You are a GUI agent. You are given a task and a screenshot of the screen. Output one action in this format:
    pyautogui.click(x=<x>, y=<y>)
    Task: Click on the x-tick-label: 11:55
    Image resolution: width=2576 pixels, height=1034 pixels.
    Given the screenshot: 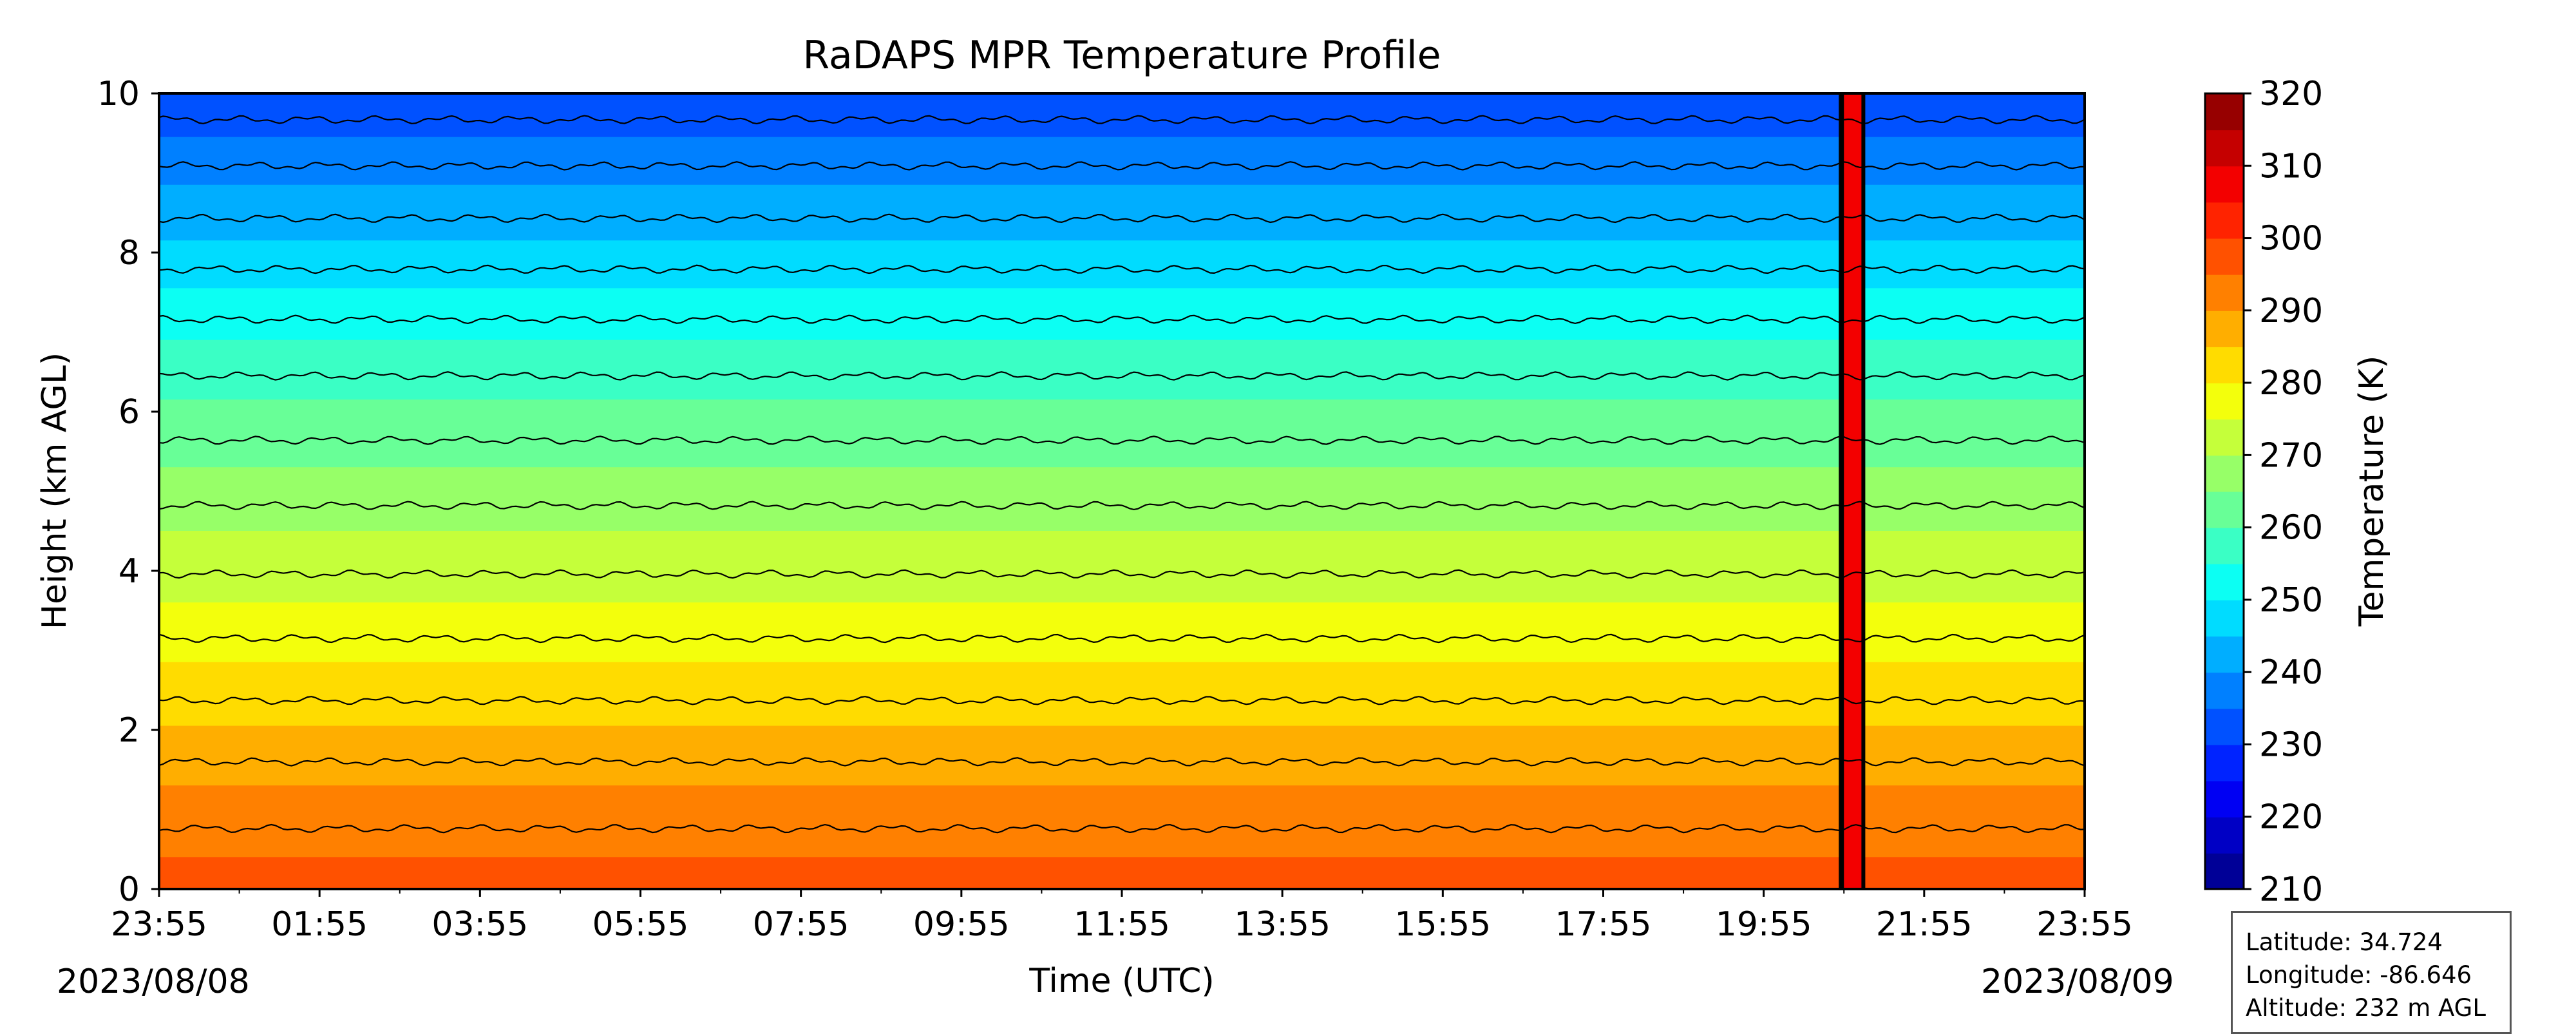 What is the action you would take?
    pyautogui.click(x=1122, y=924)
    